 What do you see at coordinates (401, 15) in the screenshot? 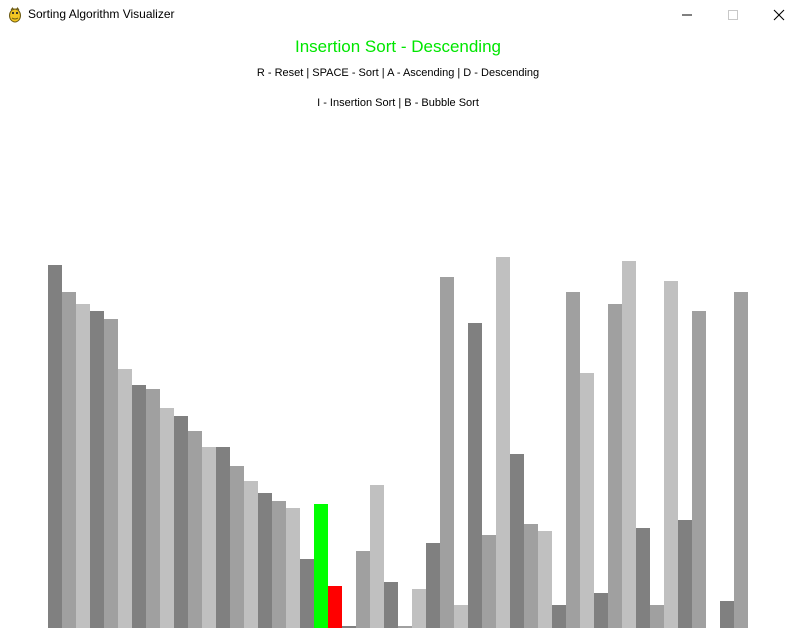
I see `title-bar: Sorting Algorithm Visualizer` at bounding box center [401, 15].